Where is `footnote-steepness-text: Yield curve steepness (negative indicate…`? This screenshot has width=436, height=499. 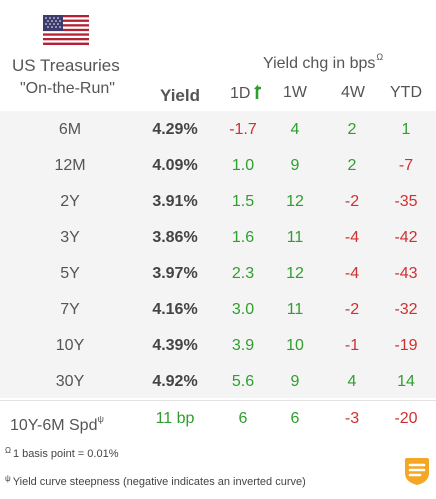
footnote-steepness-text: Yield curve steepness (negative indicate… is located at coordinates (159, 482).